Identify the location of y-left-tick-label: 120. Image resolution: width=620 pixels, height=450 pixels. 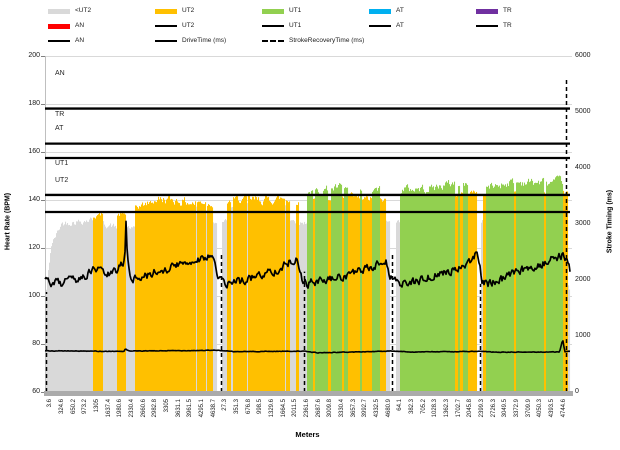
(34, 247).